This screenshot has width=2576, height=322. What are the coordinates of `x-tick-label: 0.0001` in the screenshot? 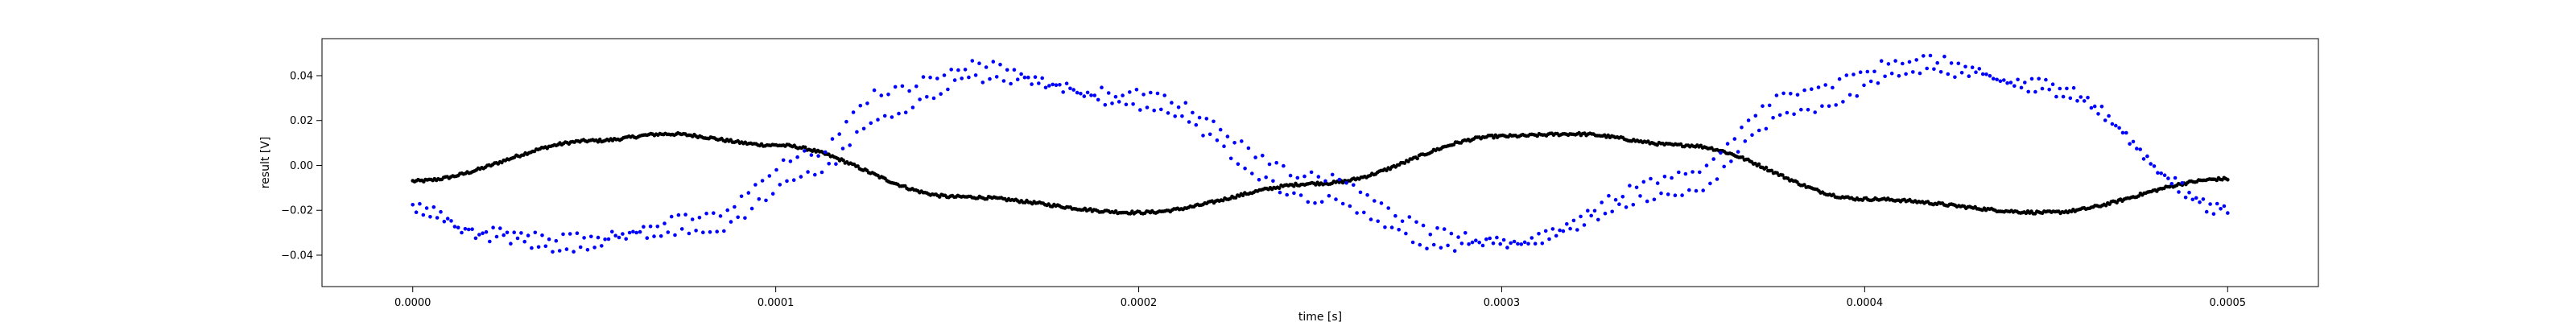 It's located at (776, 303).